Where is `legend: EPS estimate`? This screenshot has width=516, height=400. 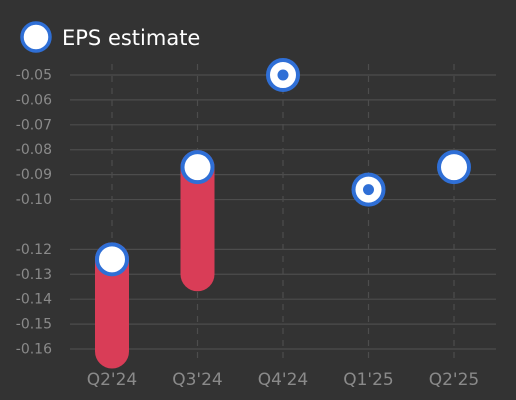 legend: EPS estimate is located at coordinates (110, 37).